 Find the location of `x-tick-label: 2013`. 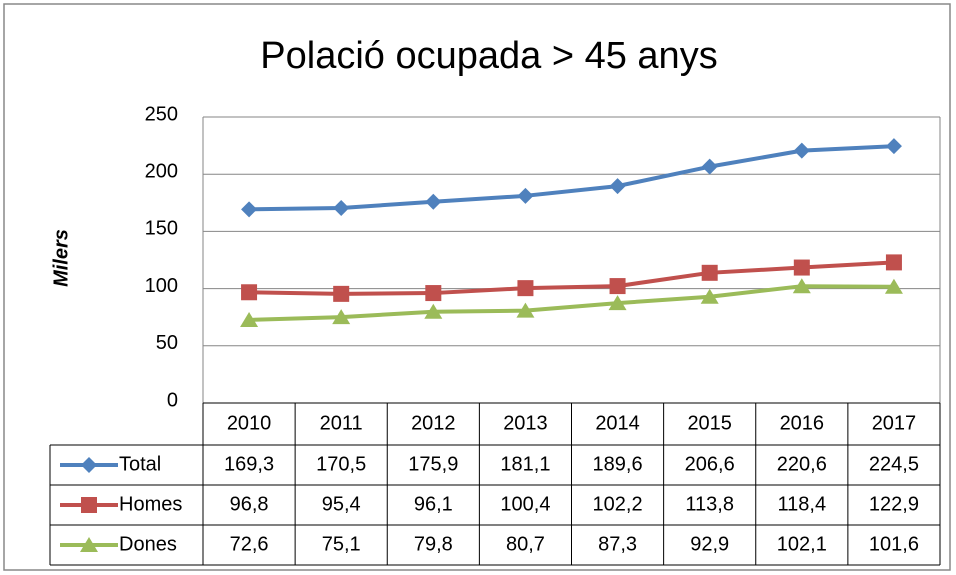

x-tick-label: 2013 is located at coordinates (525, 423).